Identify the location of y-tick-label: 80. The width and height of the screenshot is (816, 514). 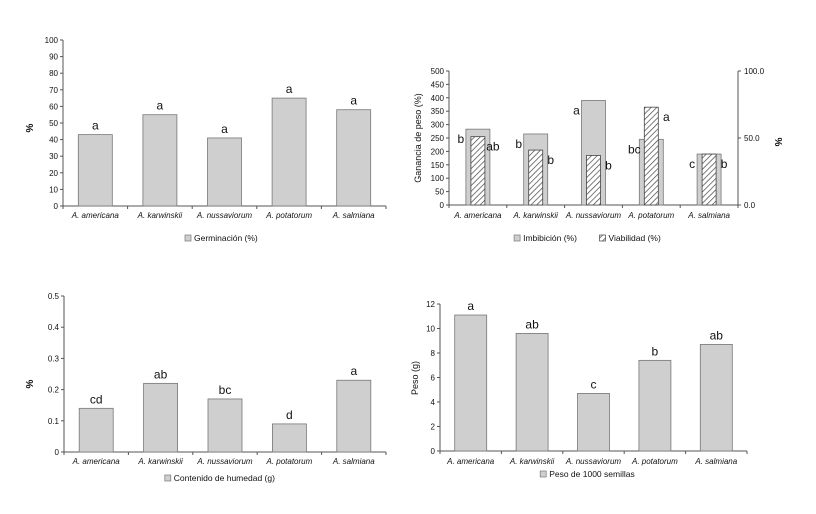
(53, 73).